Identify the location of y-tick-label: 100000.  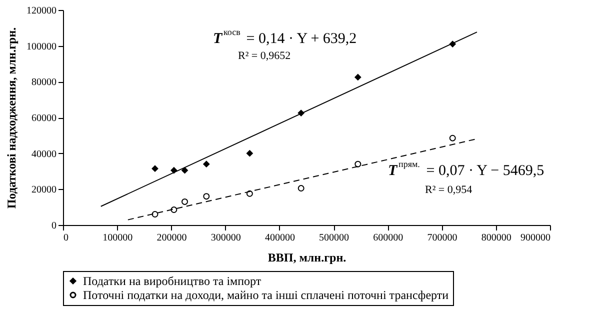
(41, 46).